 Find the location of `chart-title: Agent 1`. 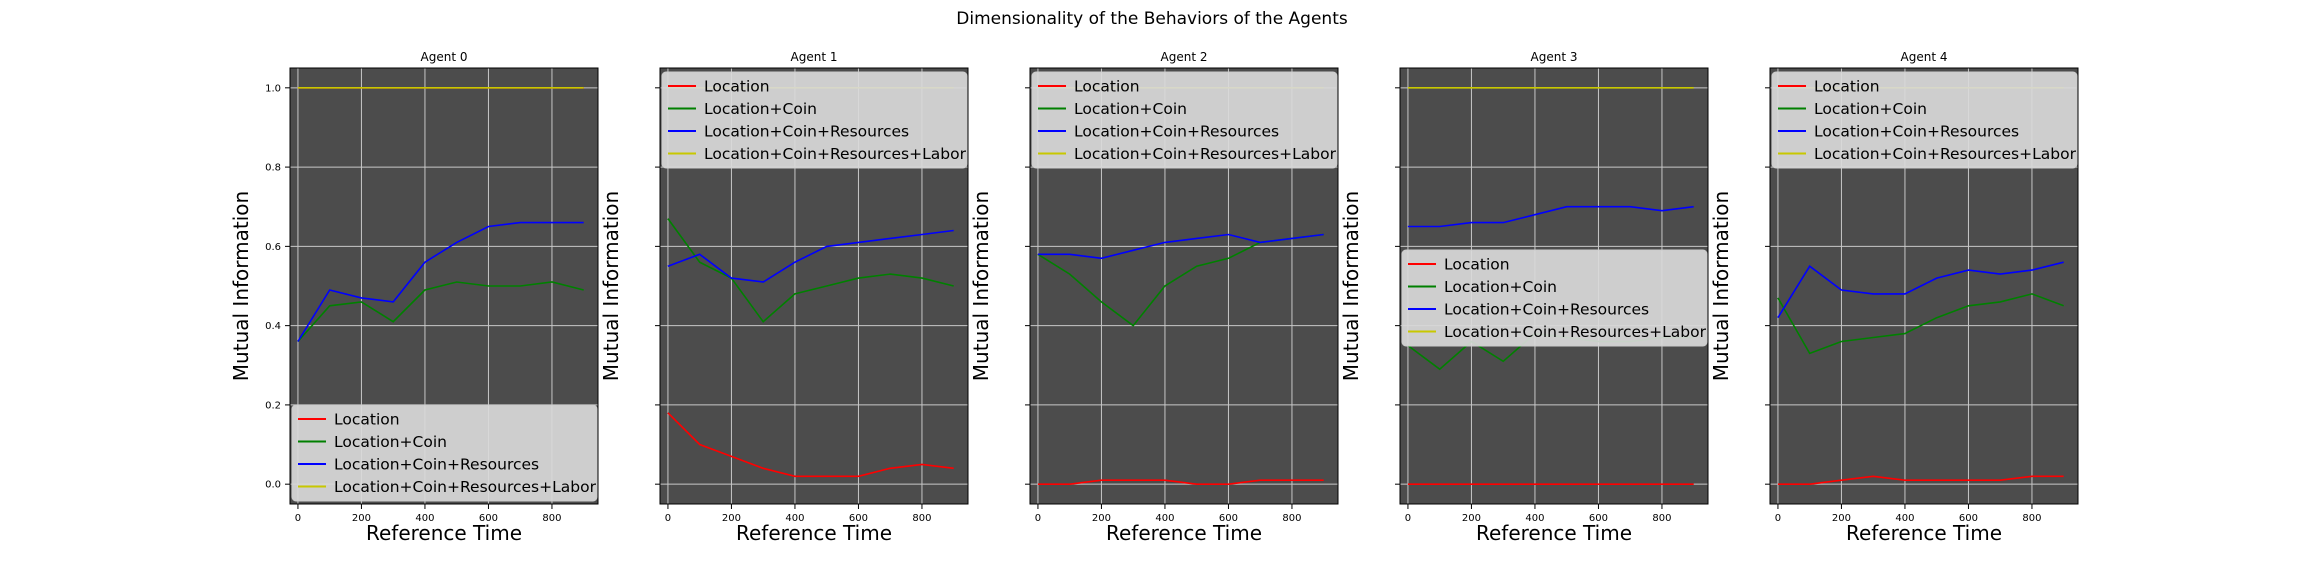

chart-title: Agent 1 is located at coordinates (814, 57).